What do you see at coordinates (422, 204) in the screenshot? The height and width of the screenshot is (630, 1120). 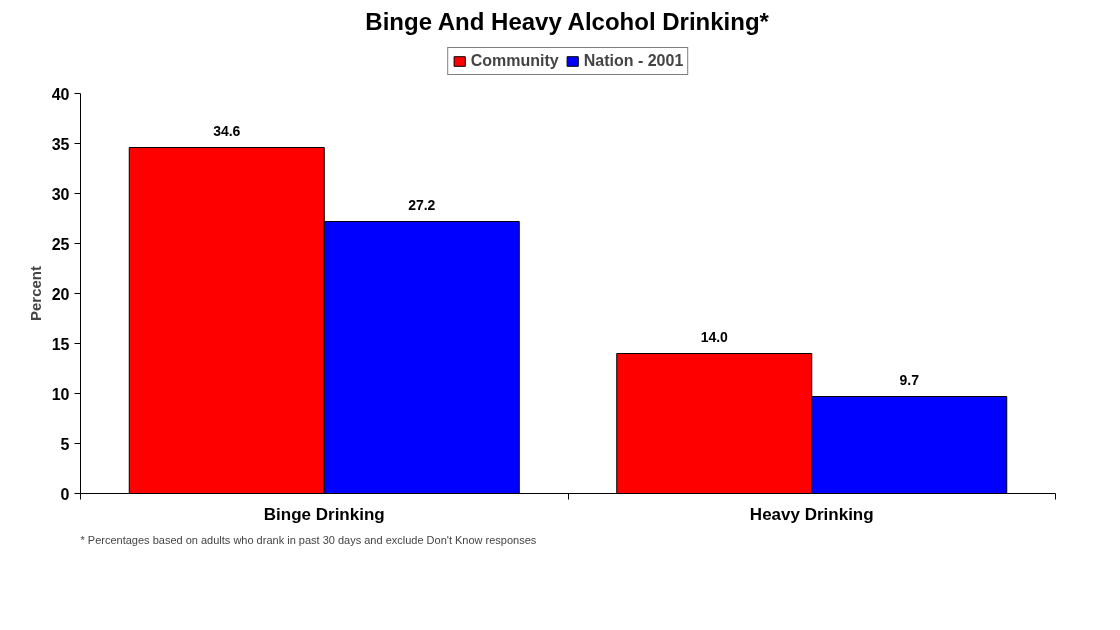 I see `data-label: 27.2` at bounding box center [422, 204].